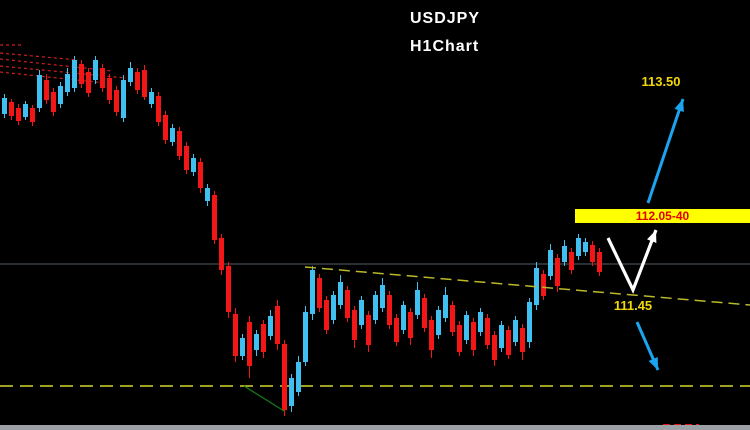 The width and height of the screenshot is (750, 430). What do you see at coordinates (445, 46) in the screenshot?
I see `timeframe-title: H1Chart` at bounding box center [445, 46].